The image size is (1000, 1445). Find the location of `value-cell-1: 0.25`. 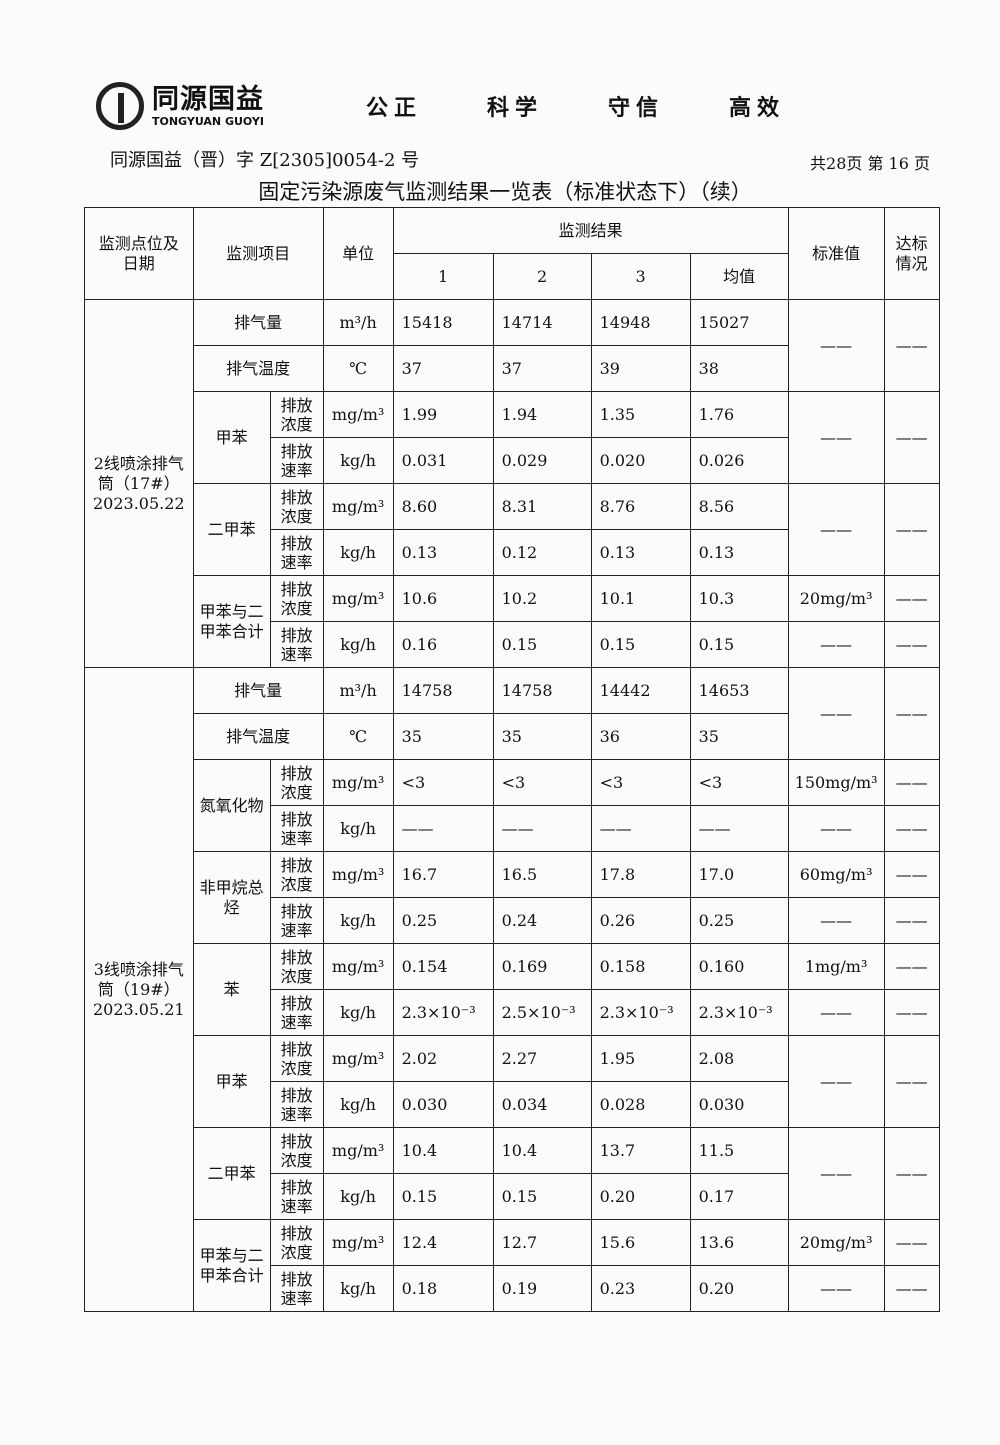

value-cell-1: 0.25 is located at coordinates (443, 920).